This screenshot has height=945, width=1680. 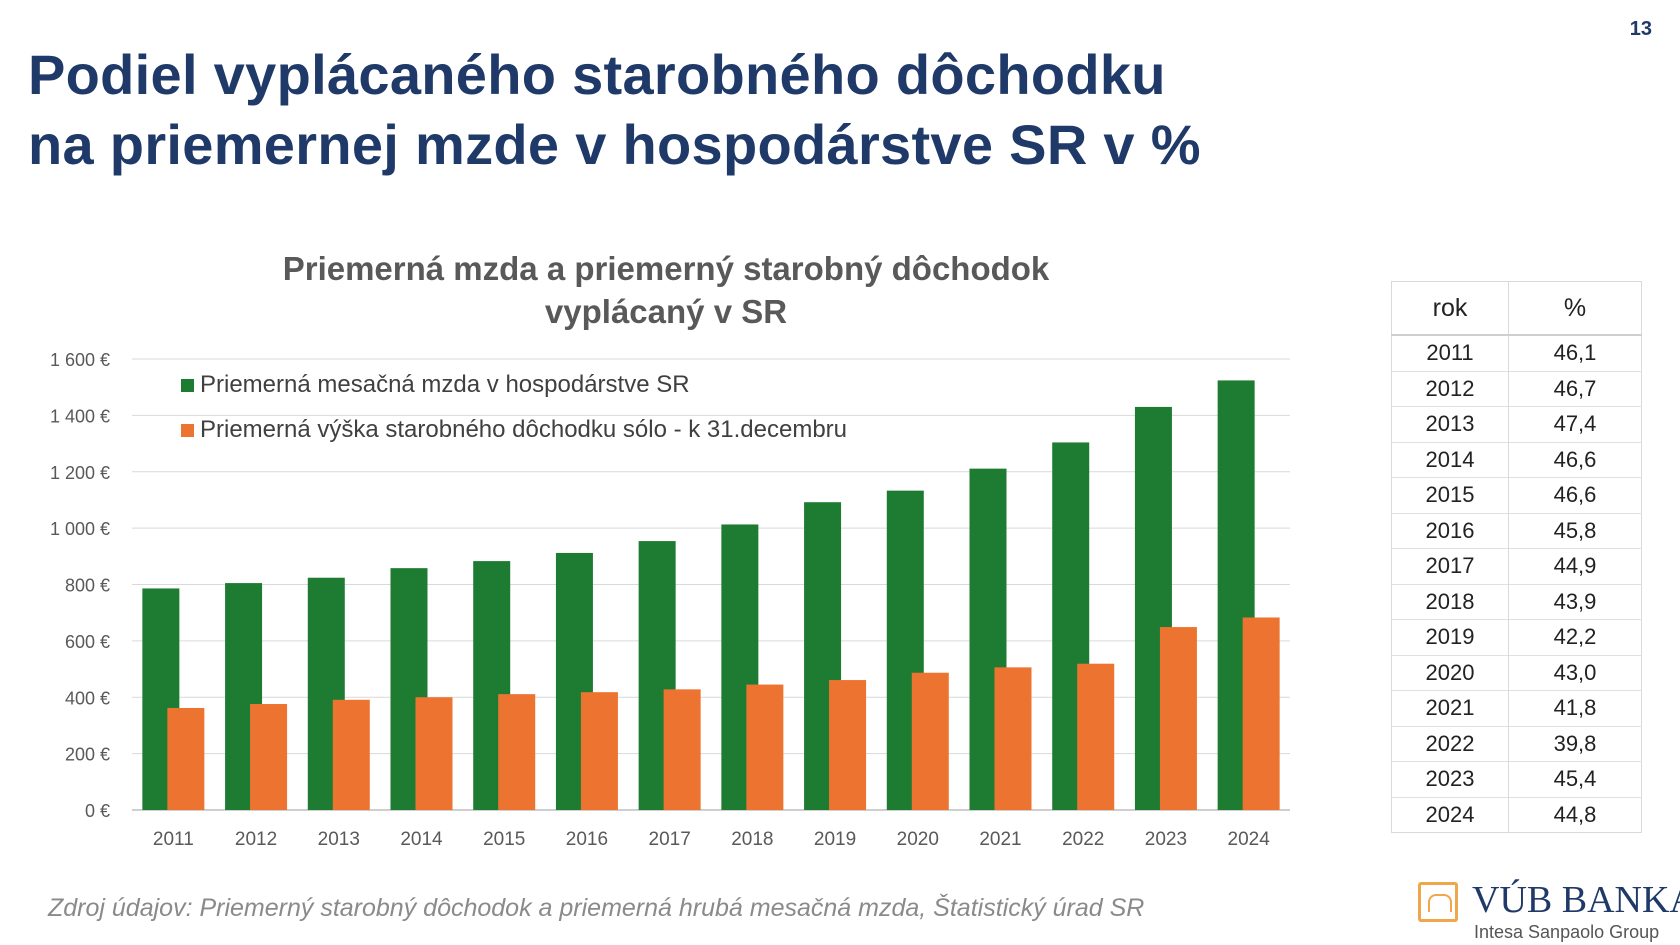 What do you see at coordinates (1450, 530) in the screenshot?
I see `table-cell-year: 2016` at bounding box center [1450, 530].